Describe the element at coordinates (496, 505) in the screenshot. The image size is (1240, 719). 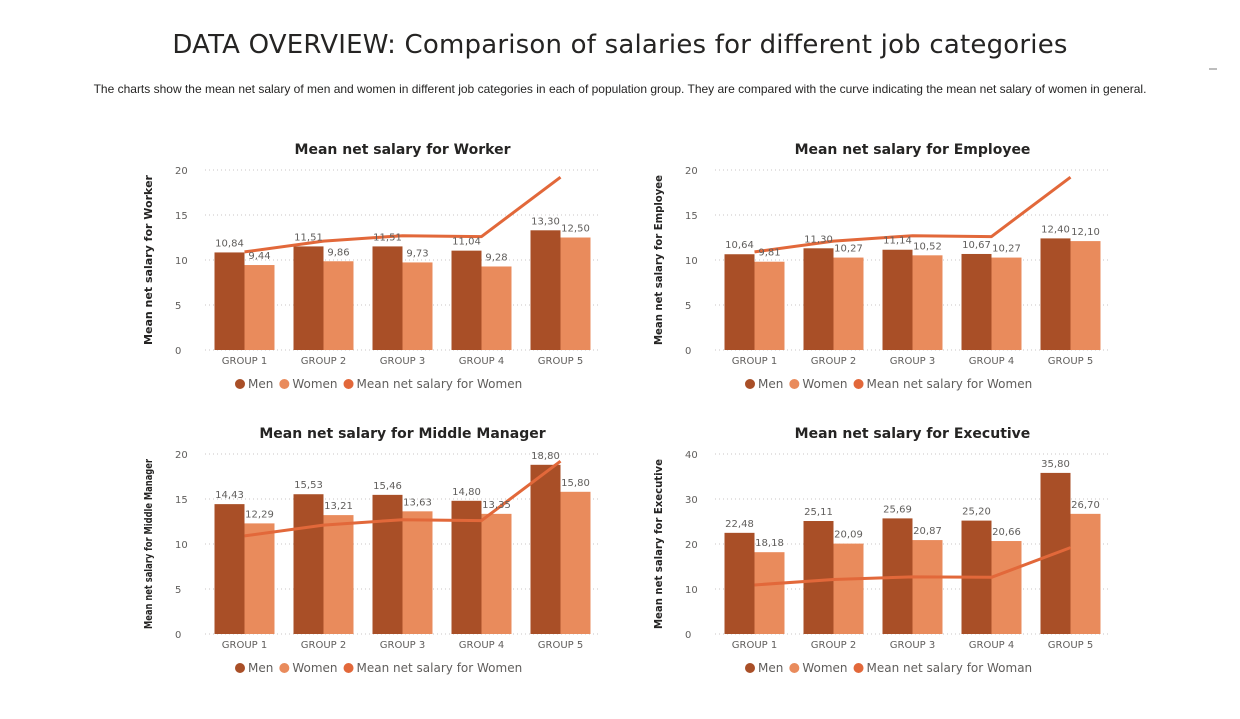
I see `data-label-women: 13,35` at that location.